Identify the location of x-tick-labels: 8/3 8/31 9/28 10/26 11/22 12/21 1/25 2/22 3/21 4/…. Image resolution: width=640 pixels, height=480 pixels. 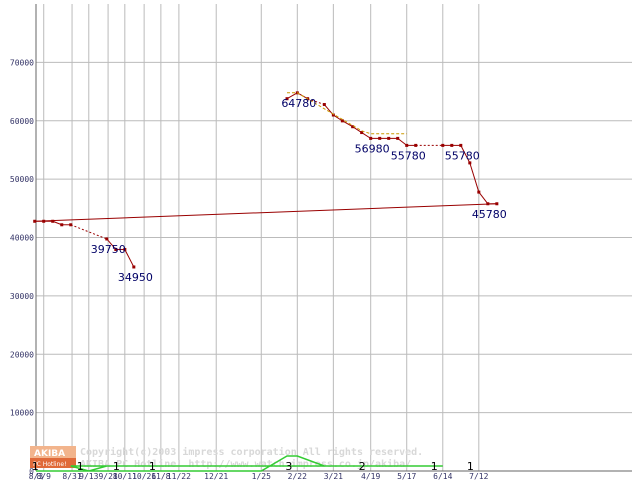
(259, 476).